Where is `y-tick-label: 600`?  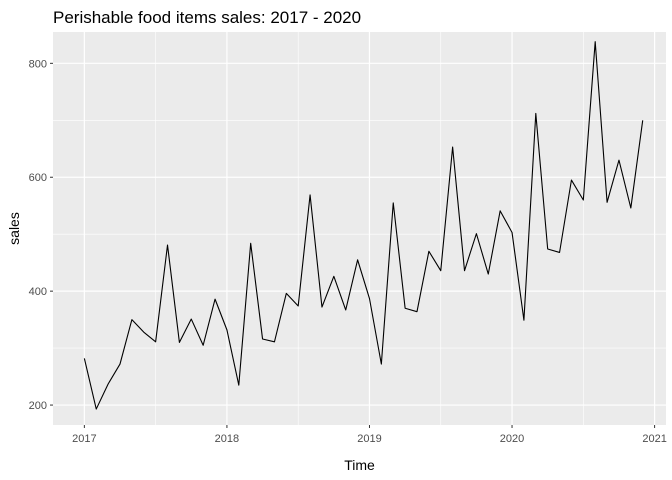
y-tick-label: 600 is located at coordinates (38, 178).